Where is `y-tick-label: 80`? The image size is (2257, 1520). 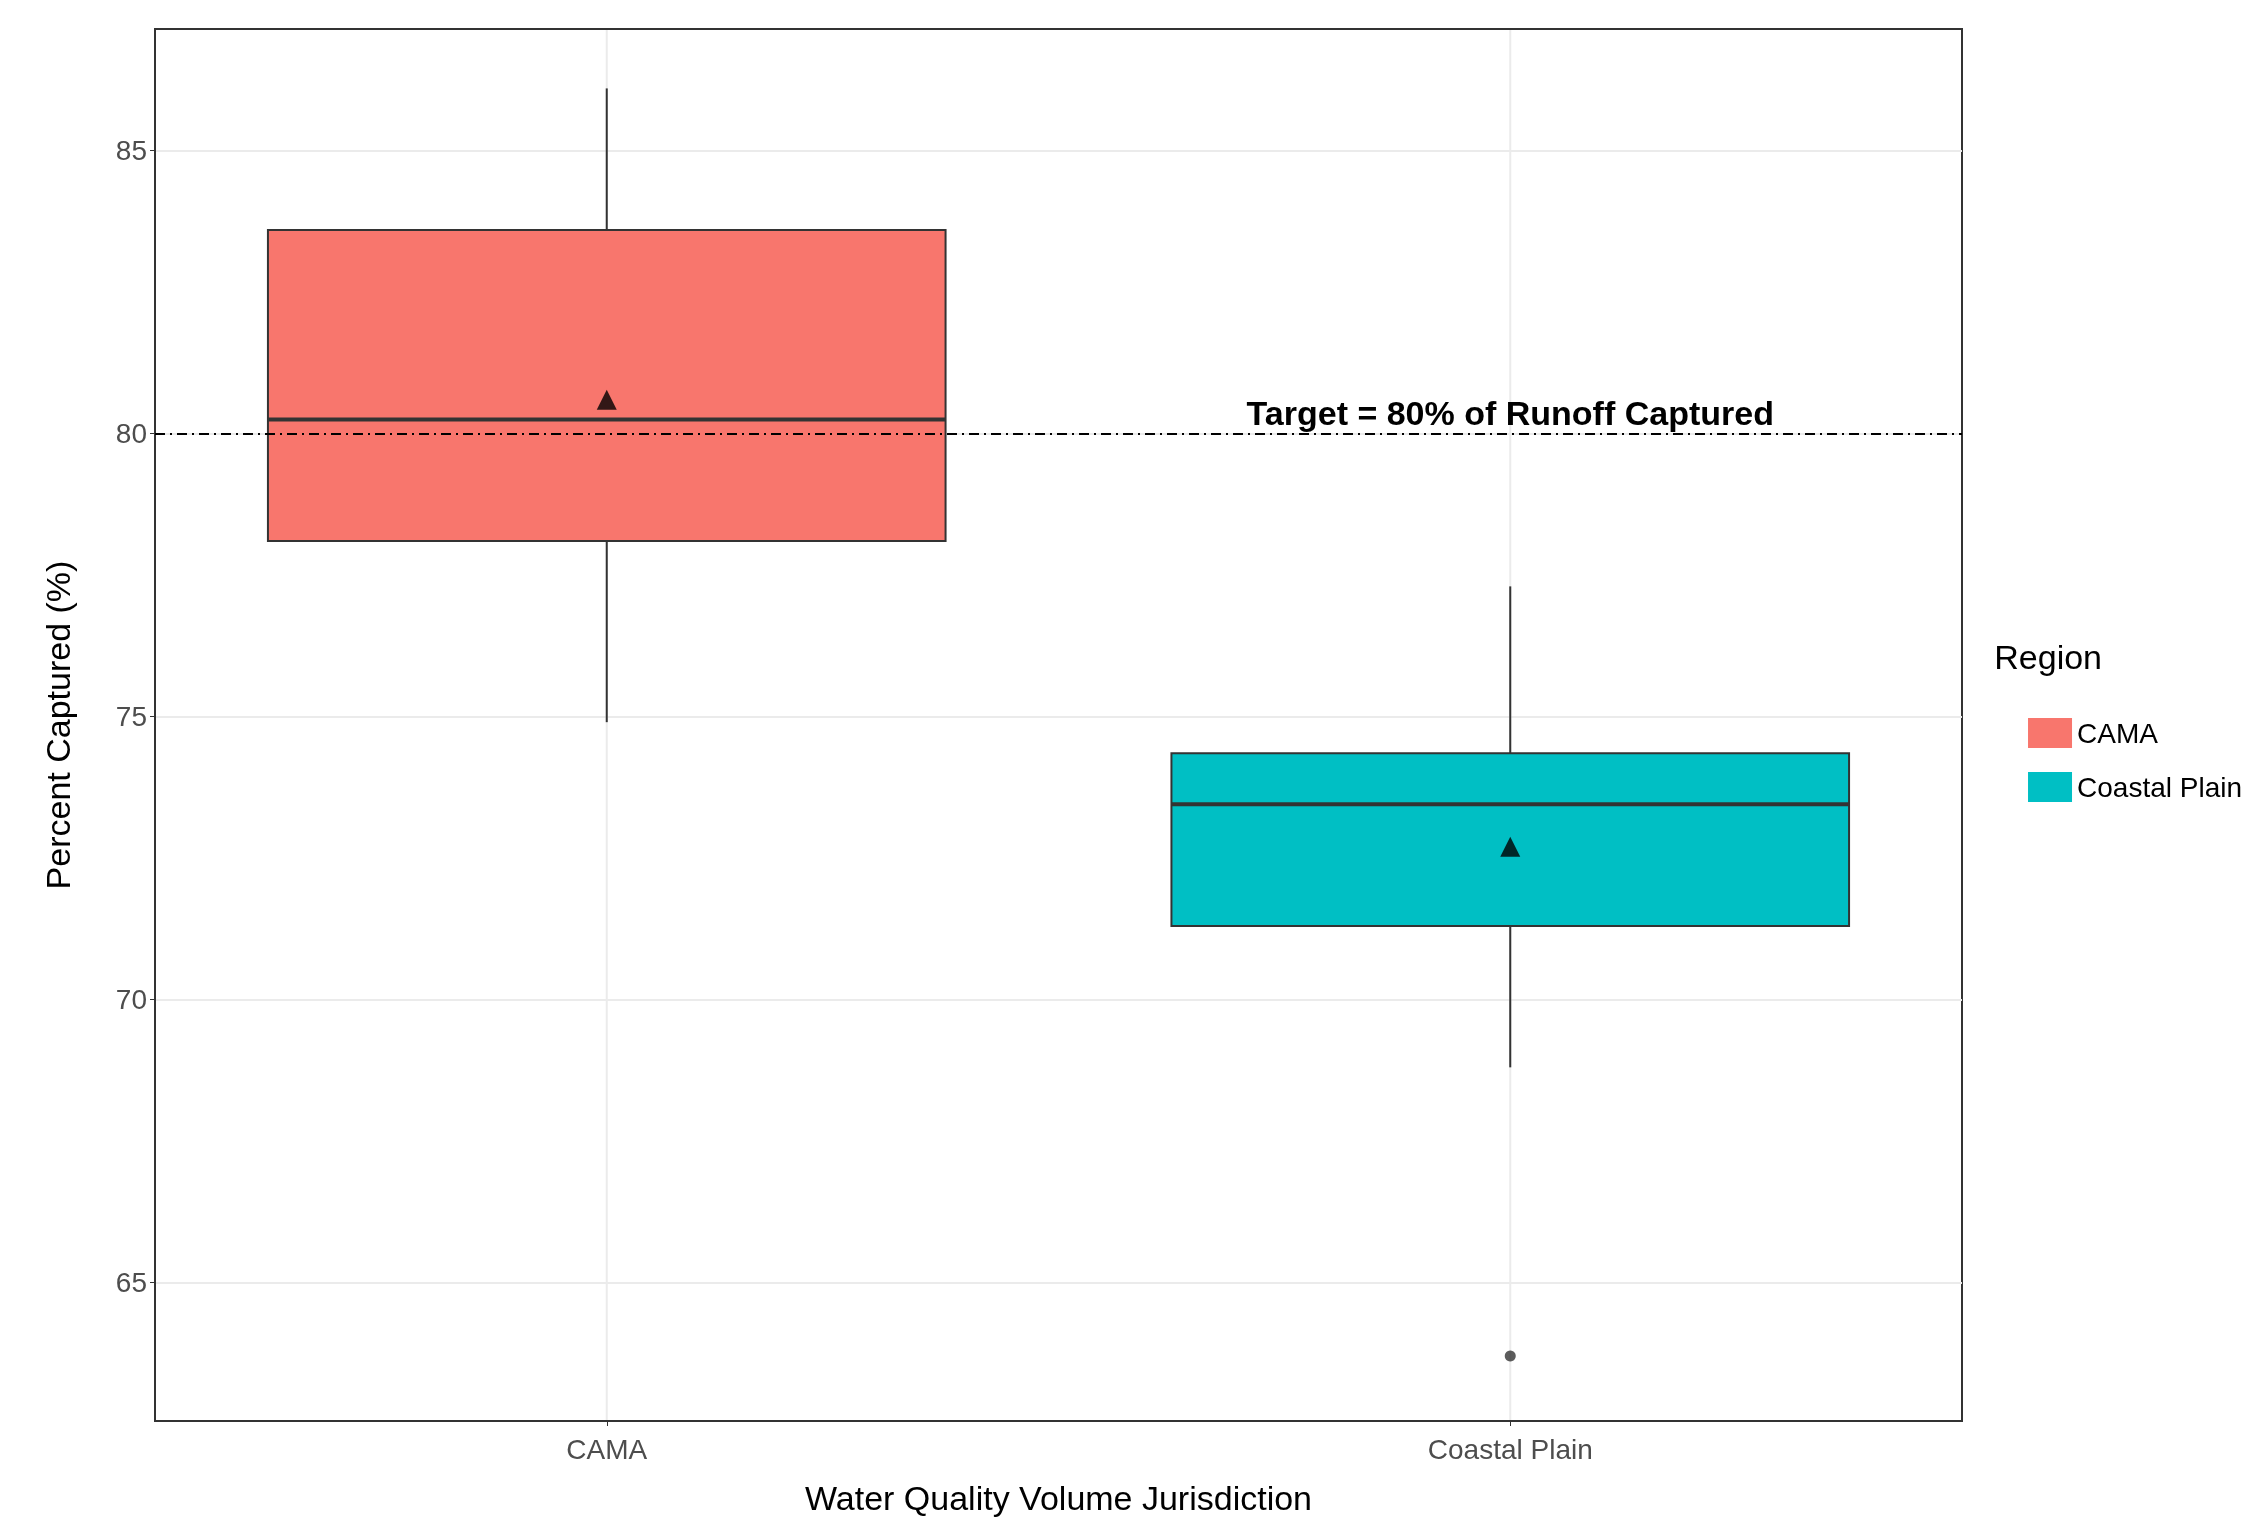
y-tick-label: 80 is located at coordinates (131, 434).